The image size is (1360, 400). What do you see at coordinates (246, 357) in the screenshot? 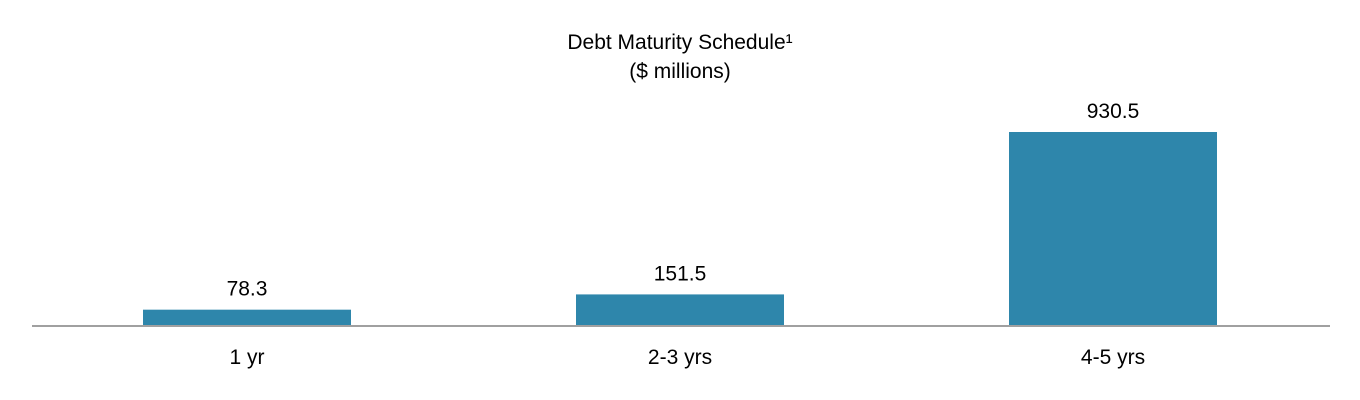
I see `category-label-0: 1 yr` at bounding box center [246, 357].